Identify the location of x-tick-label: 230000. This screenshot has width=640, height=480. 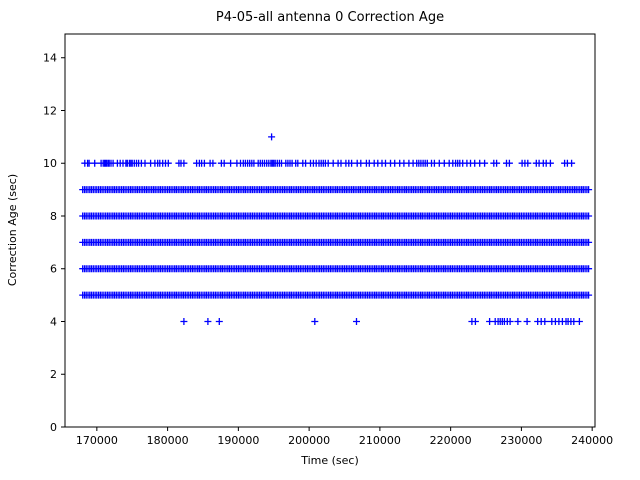
(521, 440).